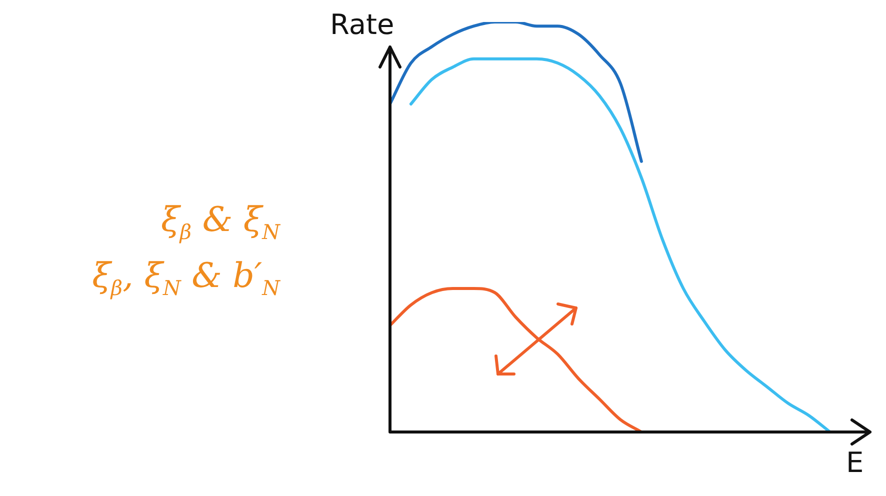  I want to click on text: ξ$_{β}$ & ξ$_{N}$, so click(220, 222).